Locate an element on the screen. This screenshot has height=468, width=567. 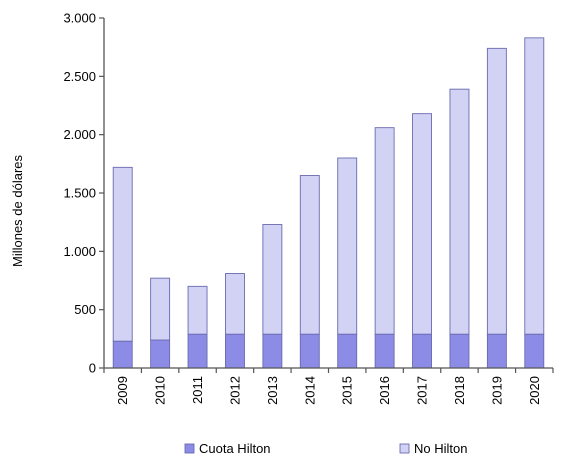
y-tick-label: 2.500 is located at coordinates (79, 76).